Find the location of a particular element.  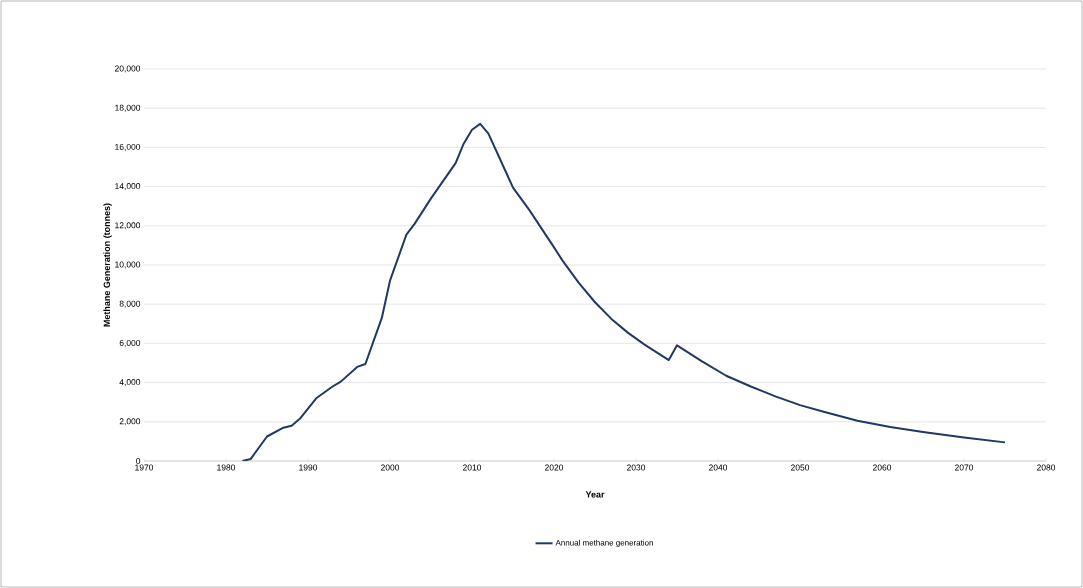

x-tick-label: 2030 is located at coordinates (636, 467).